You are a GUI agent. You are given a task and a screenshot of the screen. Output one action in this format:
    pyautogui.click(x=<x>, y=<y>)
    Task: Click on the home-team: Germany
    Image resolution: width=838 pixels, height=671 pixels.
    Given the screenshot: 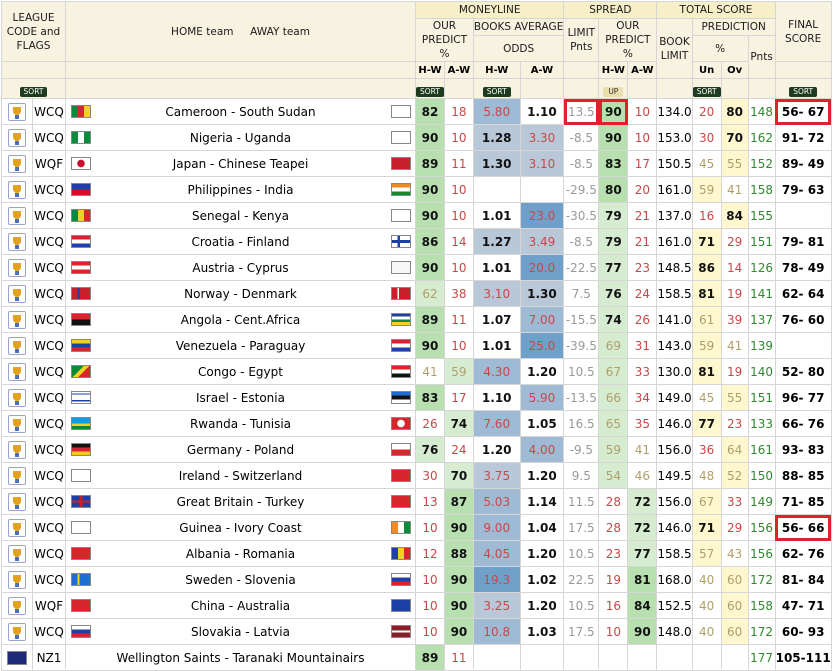 What is the action you would take?
    pyautogui.click(x=214, y=449)
    